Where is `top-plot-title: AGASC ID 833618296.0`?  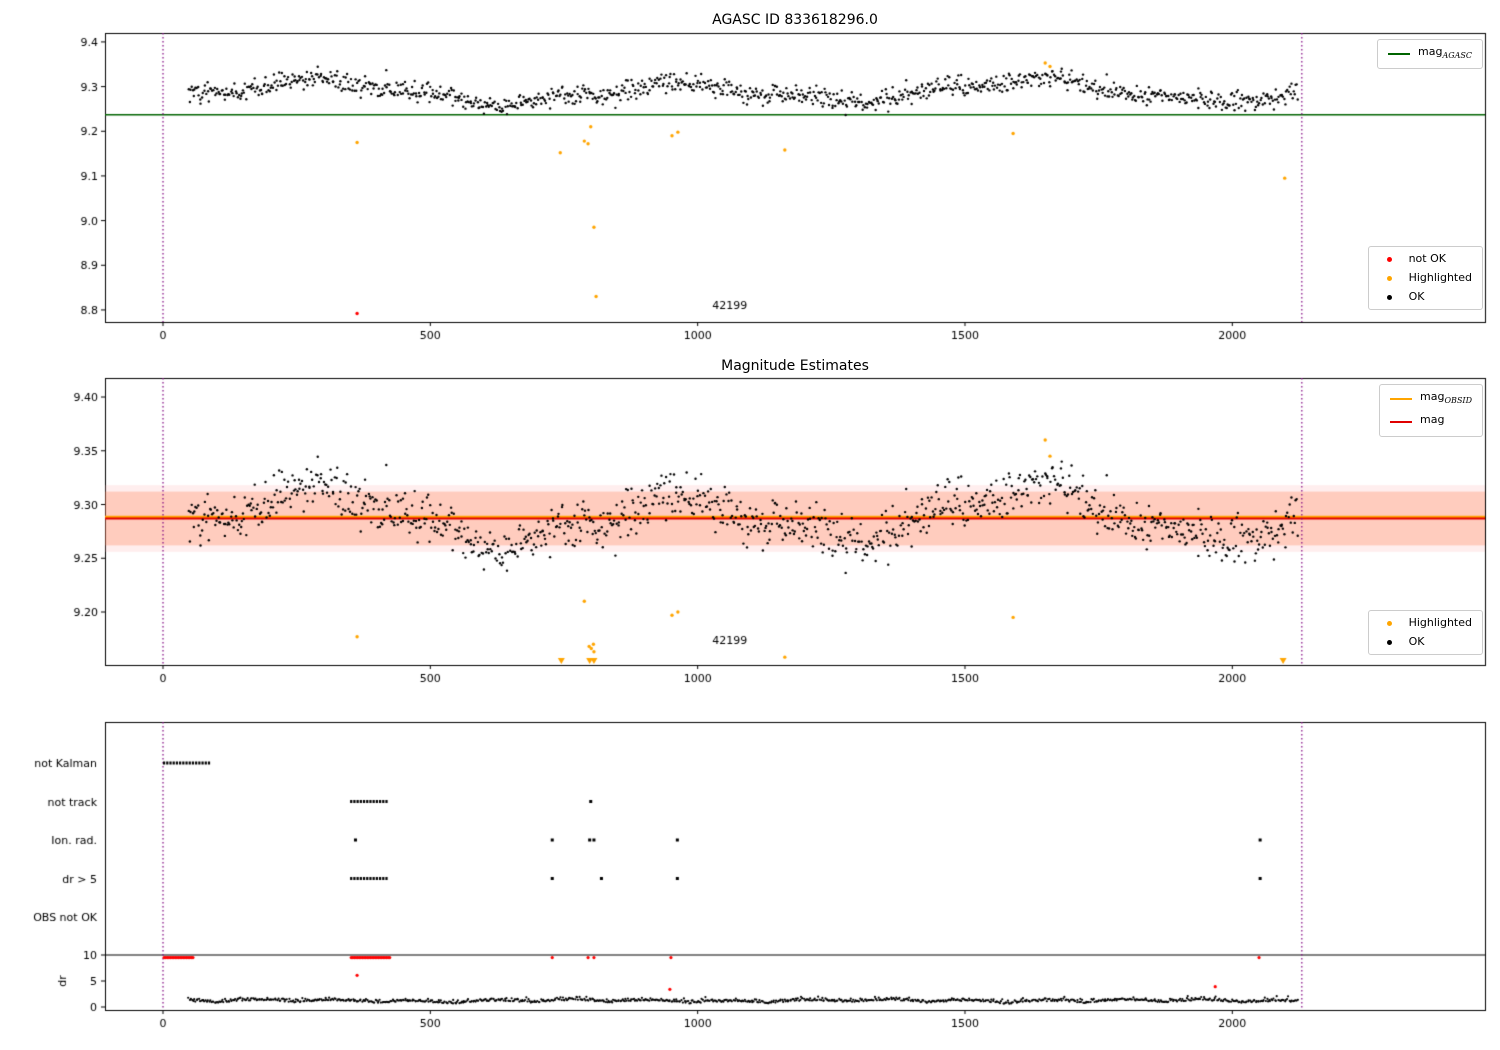
top-plot-title: AGASC ID 833618296.0 is located at coordinates (795, 20).